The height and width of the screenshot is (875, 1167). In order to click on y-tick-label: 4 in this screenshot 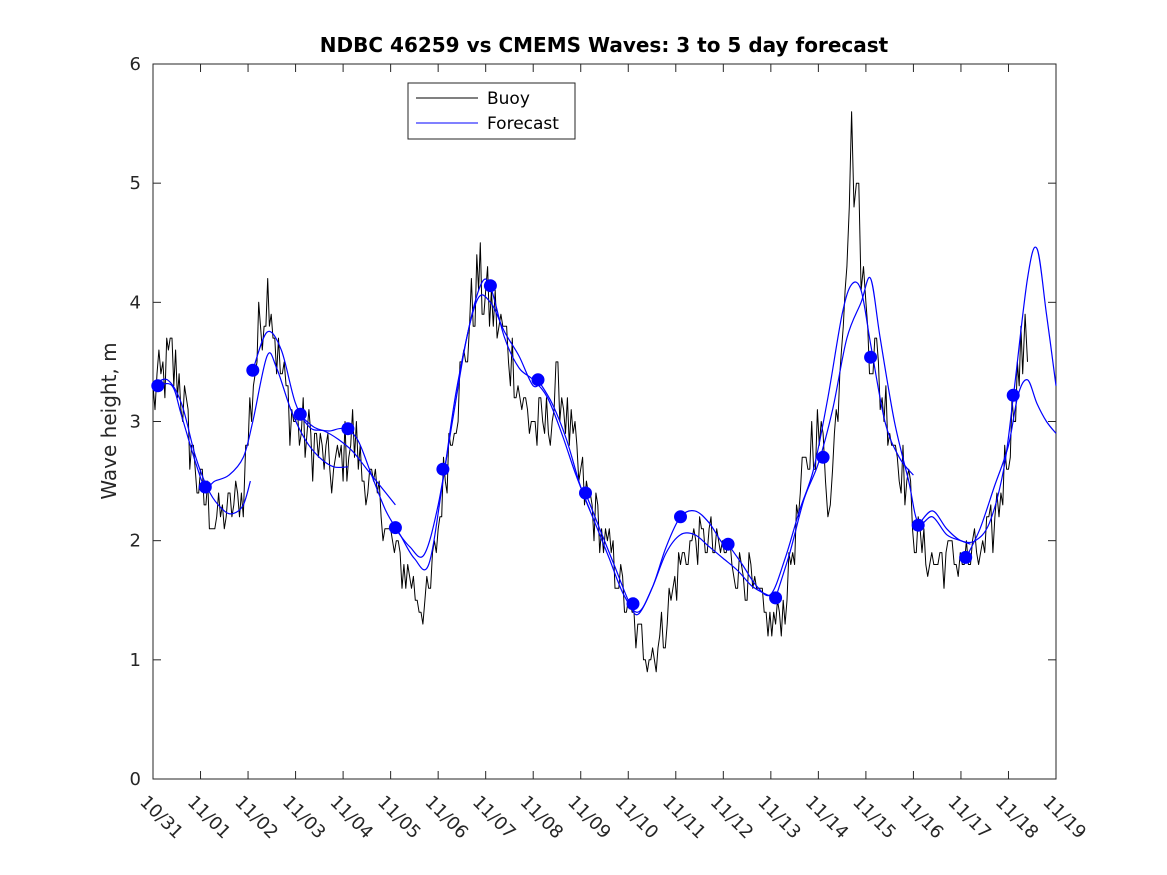, I will do `click(135, 302)`.